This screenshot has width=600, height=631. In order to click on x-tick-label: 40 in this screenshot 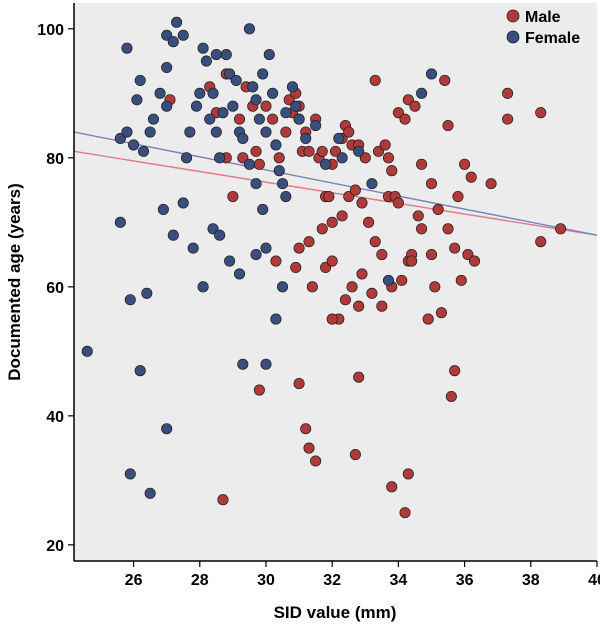, I will do `click(594, 580)`.